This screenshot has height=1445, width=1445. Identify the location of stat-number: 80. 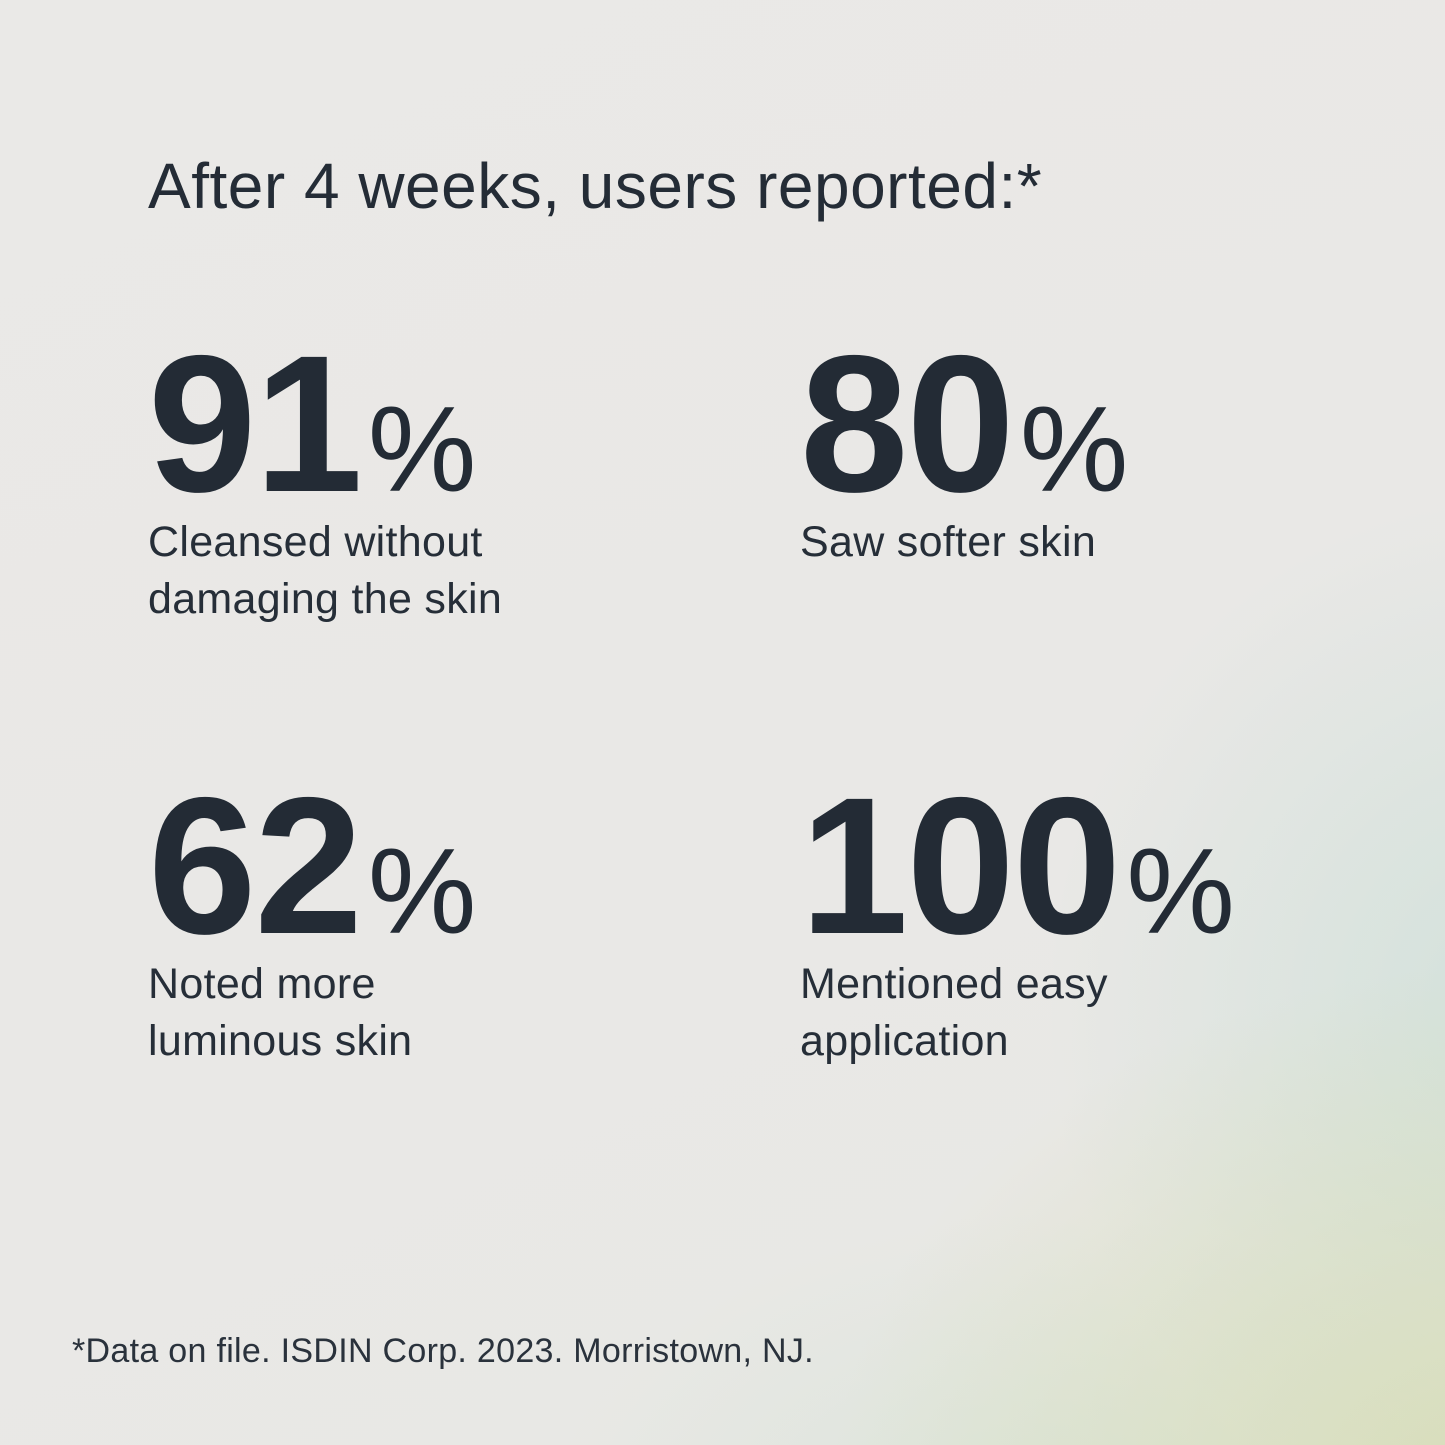
(907, 424).